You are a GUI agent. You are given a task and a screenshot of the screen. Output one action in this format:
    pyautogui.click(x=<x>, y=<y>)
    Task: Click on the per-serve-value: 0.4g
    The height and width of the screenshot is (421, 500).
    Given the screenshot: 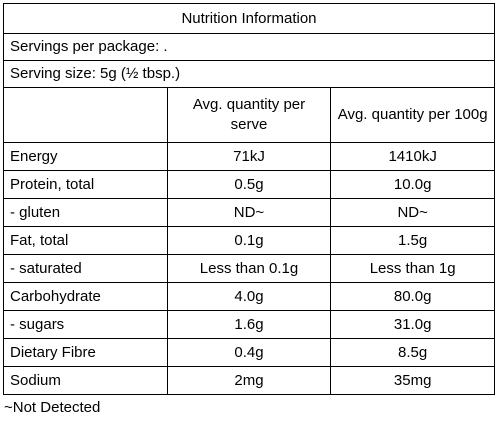 What is the action you would take?
    pyautogui.click(x=249, y=352)
    